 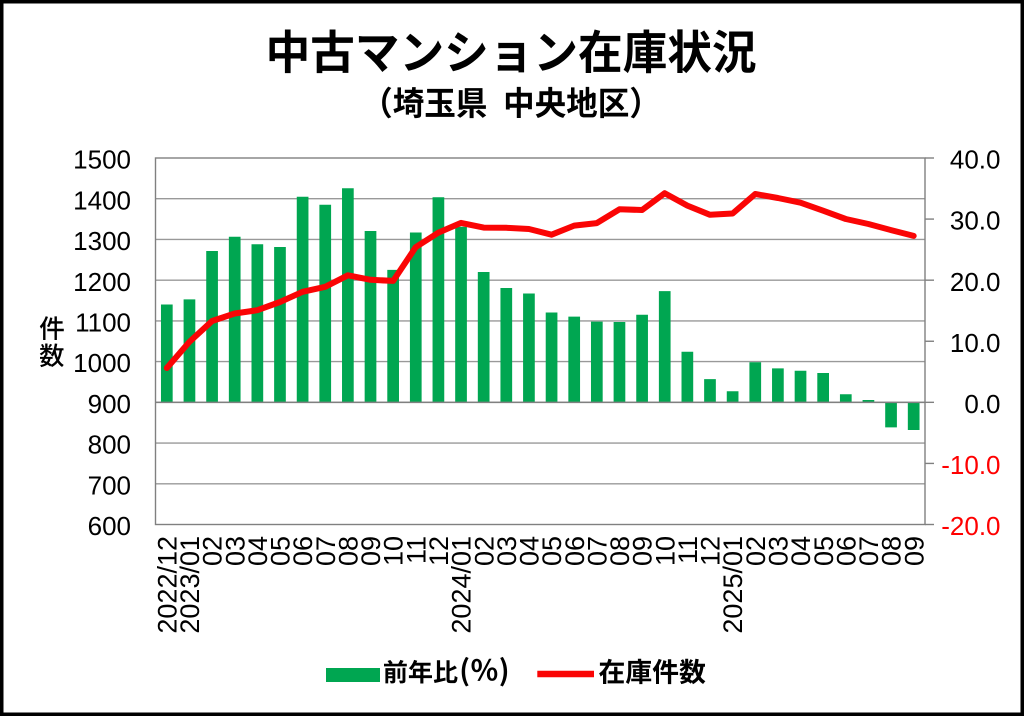 What do you see at coordinates (462, 585) in the screenshot?
I see `svg-text: 2024/01` at bounding box center [462, 585].